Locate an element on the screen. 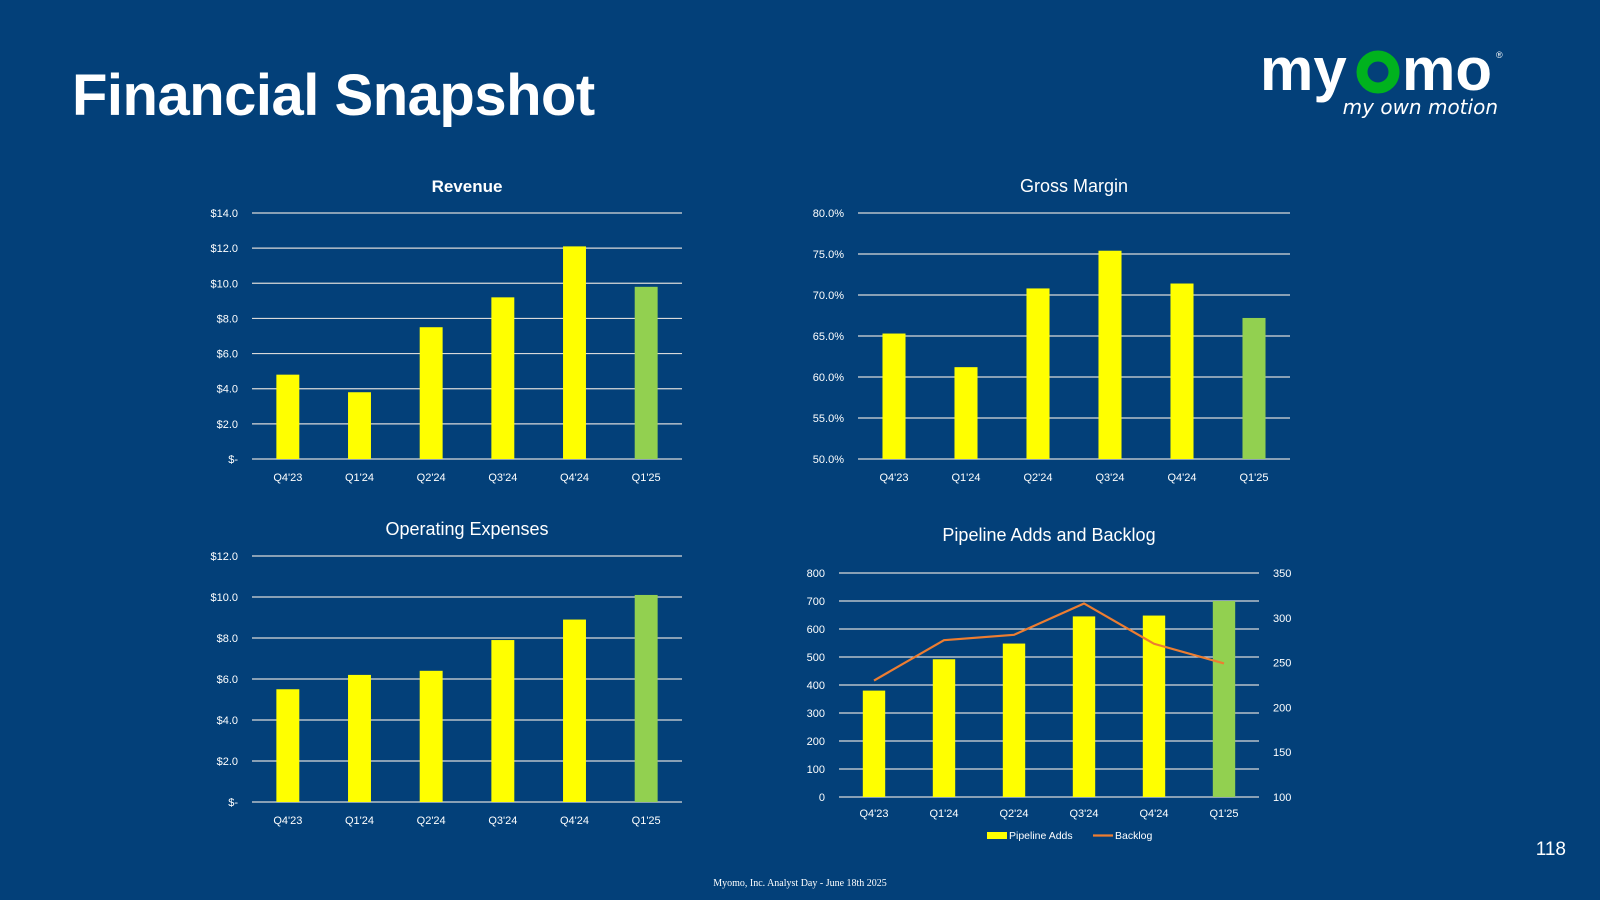 The width and height of the screenshot is (1600, 900). y-tick-label: 60.0% is located at coordinates (828, 378).